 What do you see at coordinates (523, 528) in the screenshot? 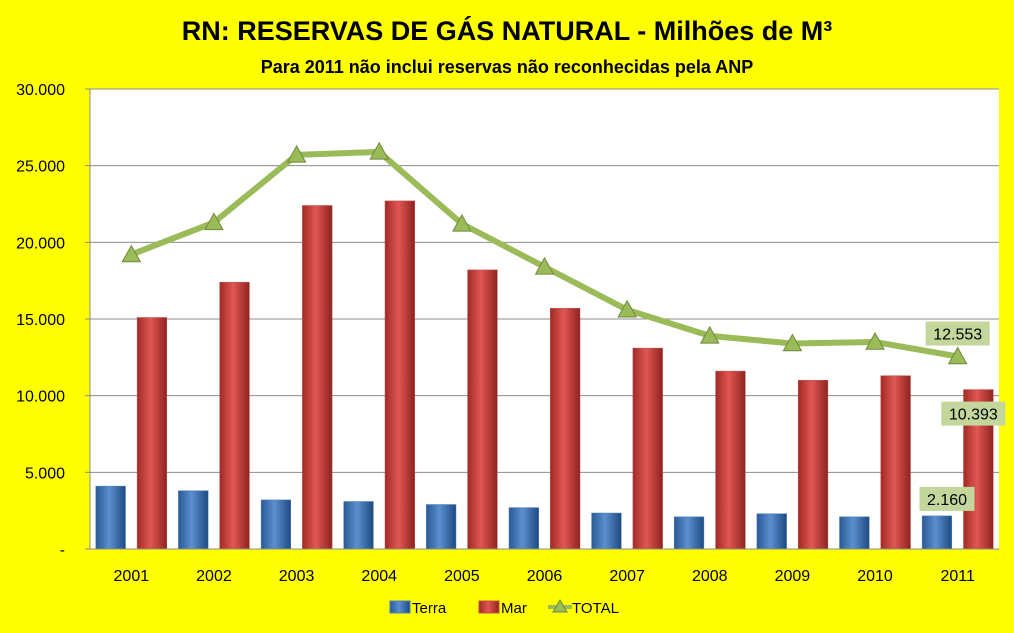
I see `bar-terra-2006` at bounding box center [523, 528].